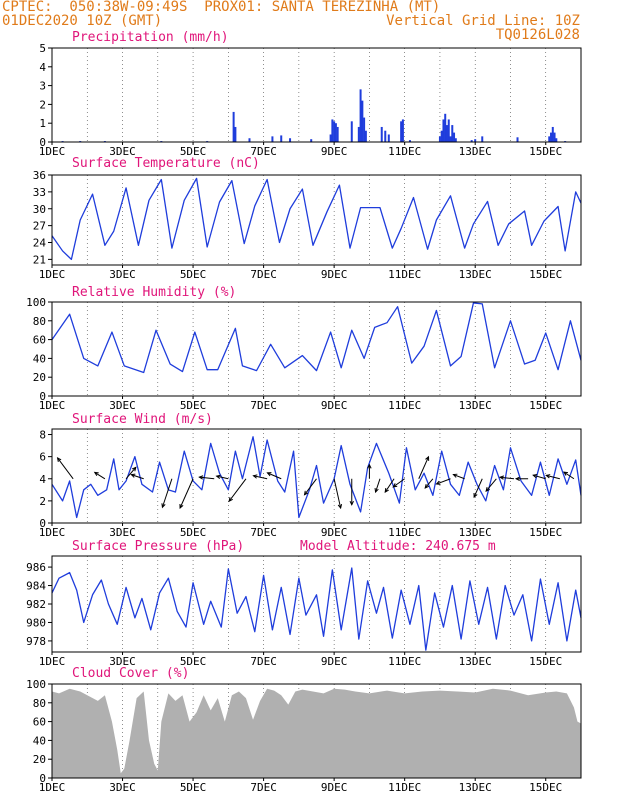  Describe the element at coordinates (142, 419) in the screenshot. I see `panel-title: Surface Wind (m/s)` at that location.